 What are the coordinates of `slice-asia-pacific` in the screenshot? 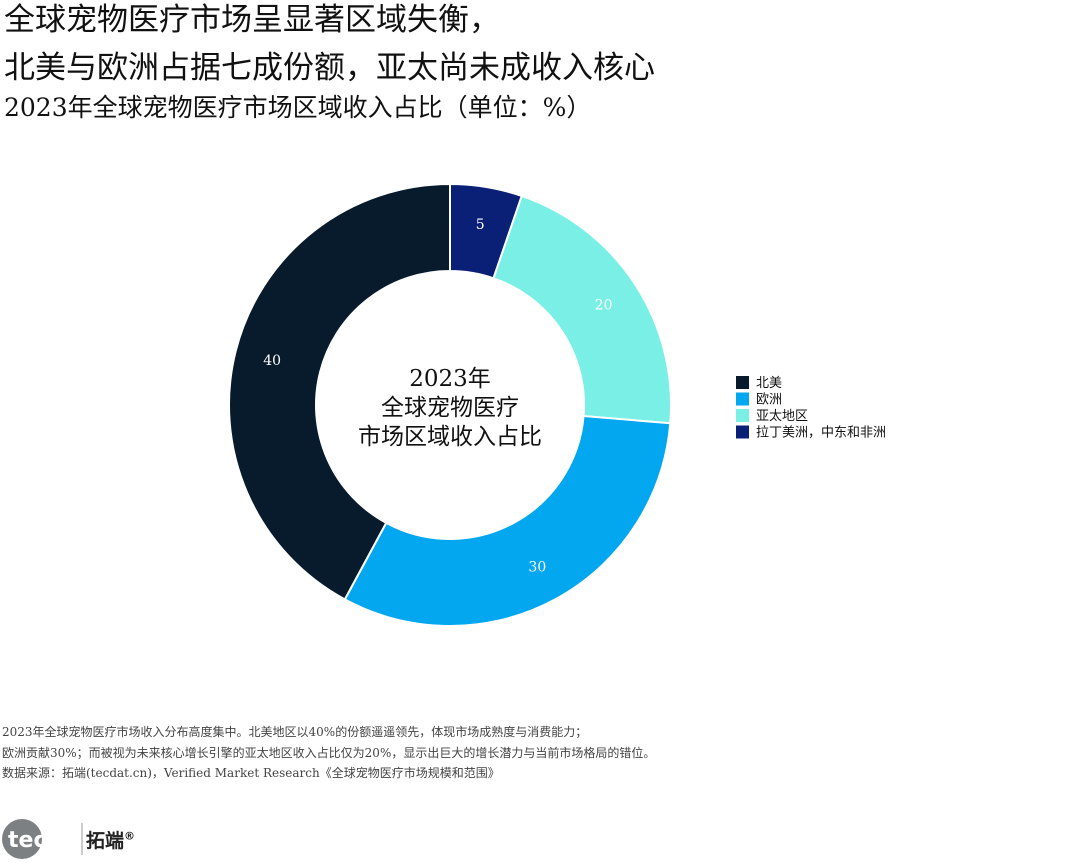 It's located at (582, 309).